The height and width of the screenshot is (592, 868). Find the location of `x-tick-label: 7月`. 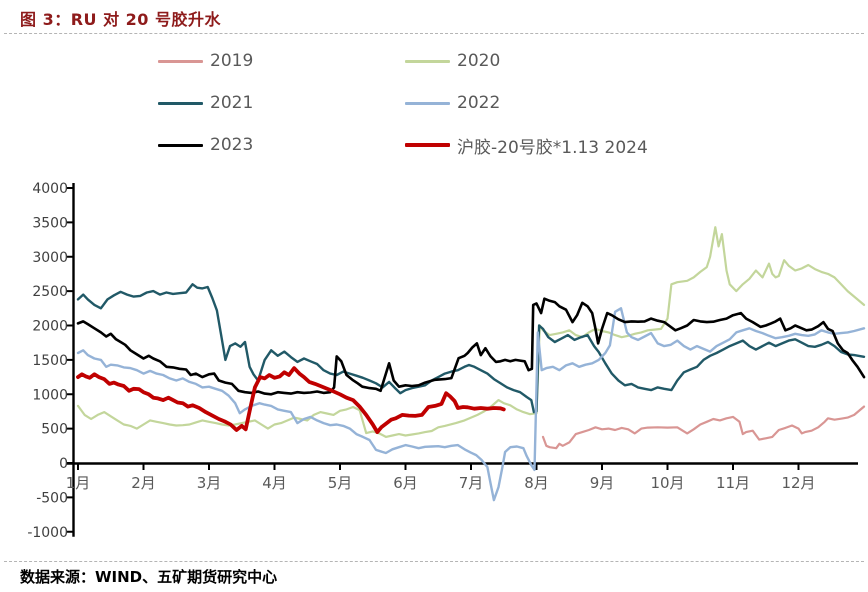

x-tick-label: 7月 is located at coordinates (471, 483).